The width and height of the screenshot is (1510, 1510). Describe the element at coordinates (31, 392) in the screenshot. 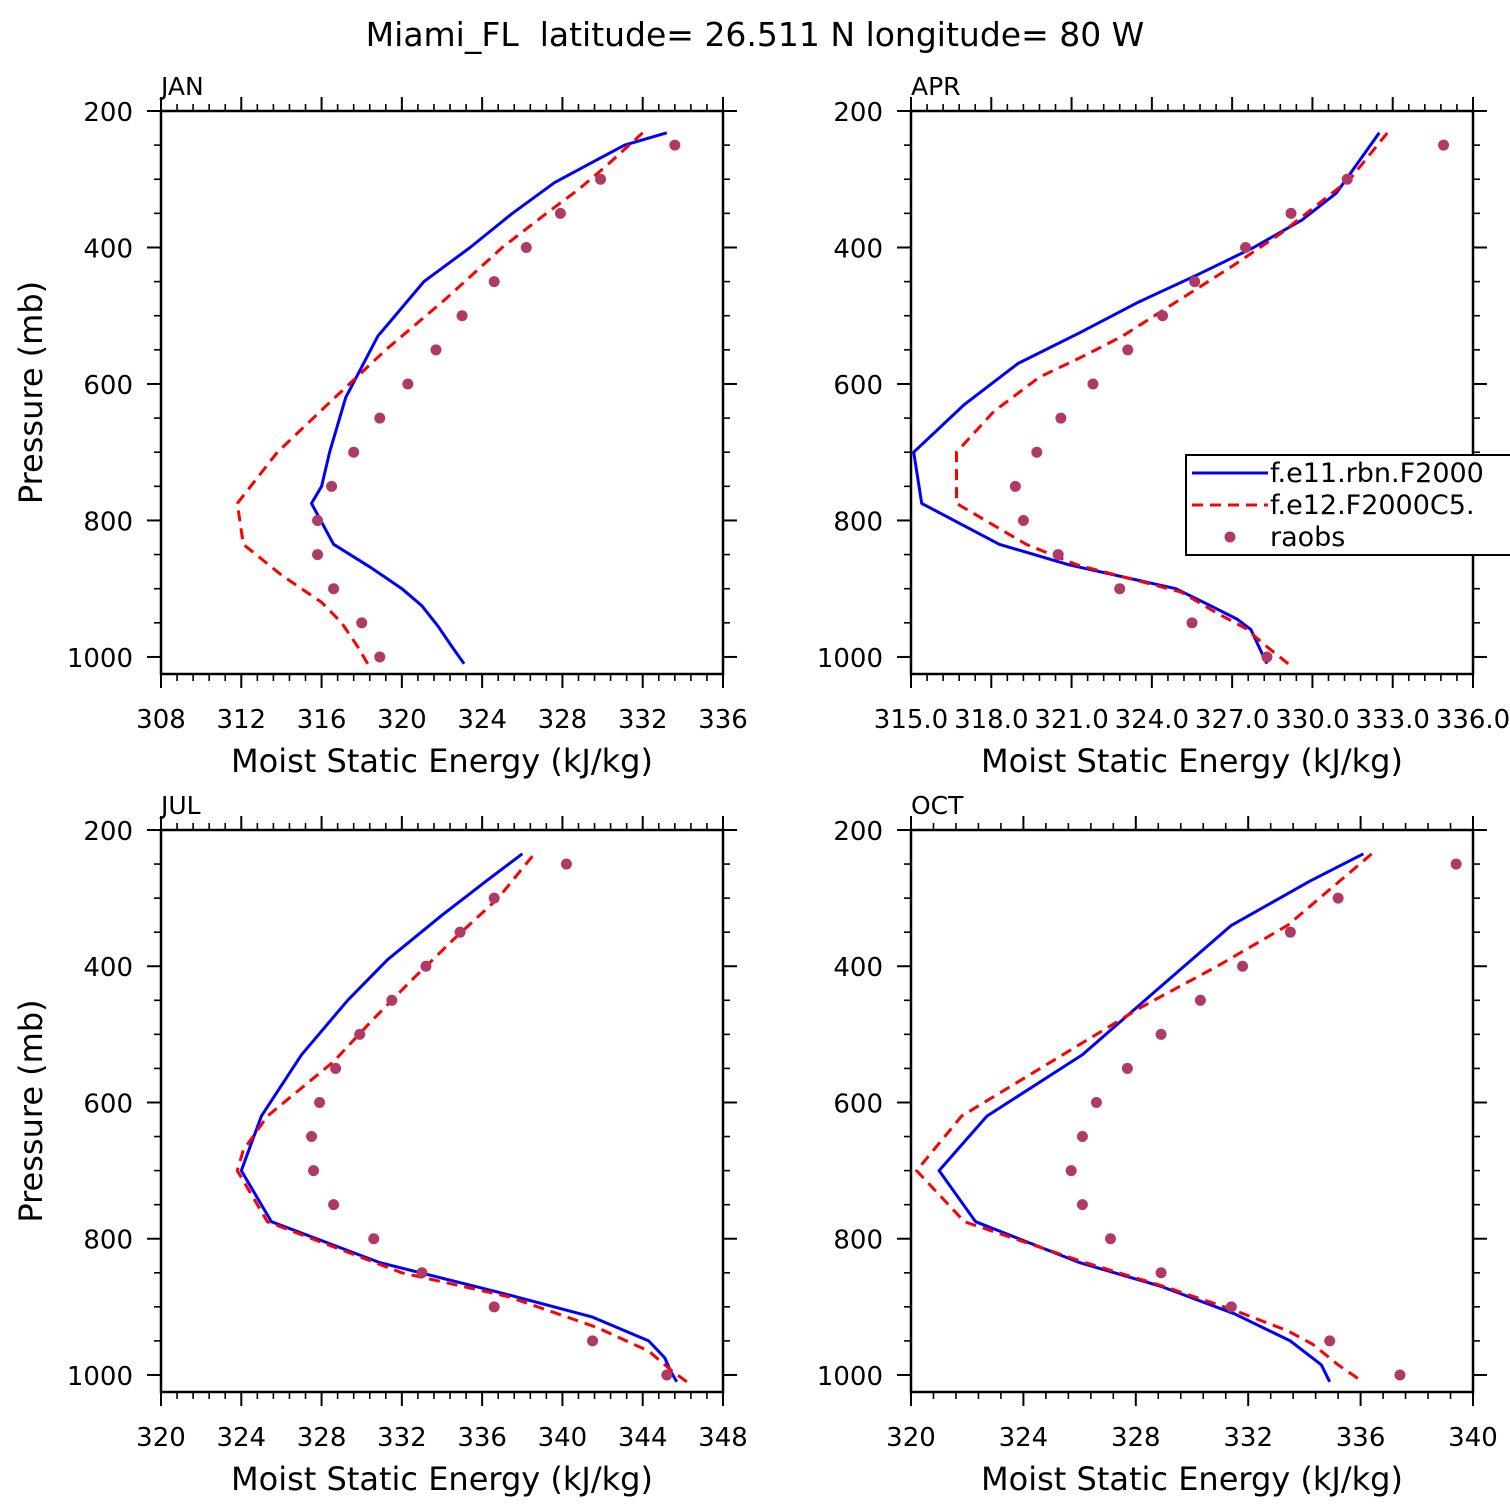

I see `y-axis-label: Pressure (mb)` at that location.